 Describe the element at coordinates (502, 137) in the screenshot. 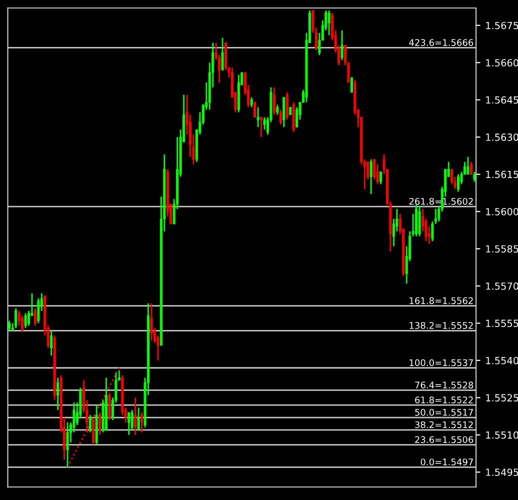

I see `y-tick-label: 1.5630` at that location.